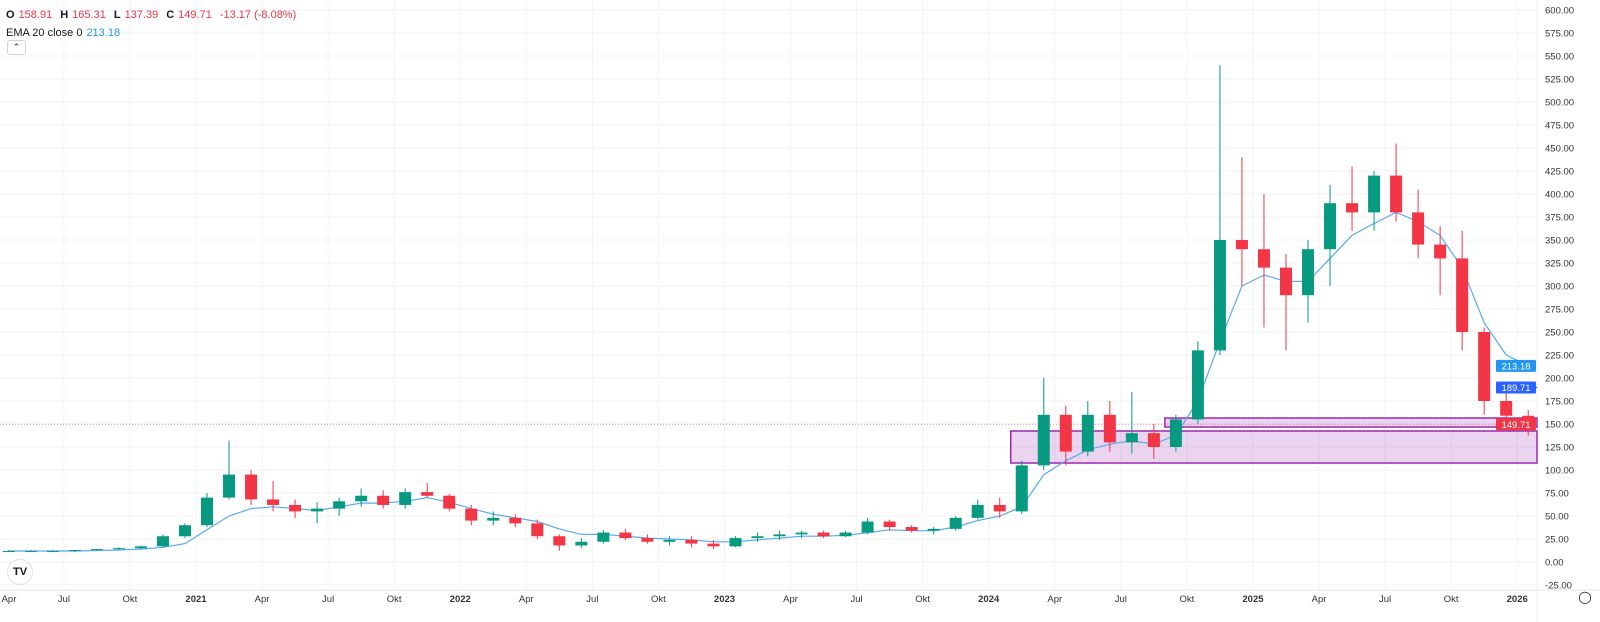  I want to click on x-tick-label: 2025, so click(1253, 599).